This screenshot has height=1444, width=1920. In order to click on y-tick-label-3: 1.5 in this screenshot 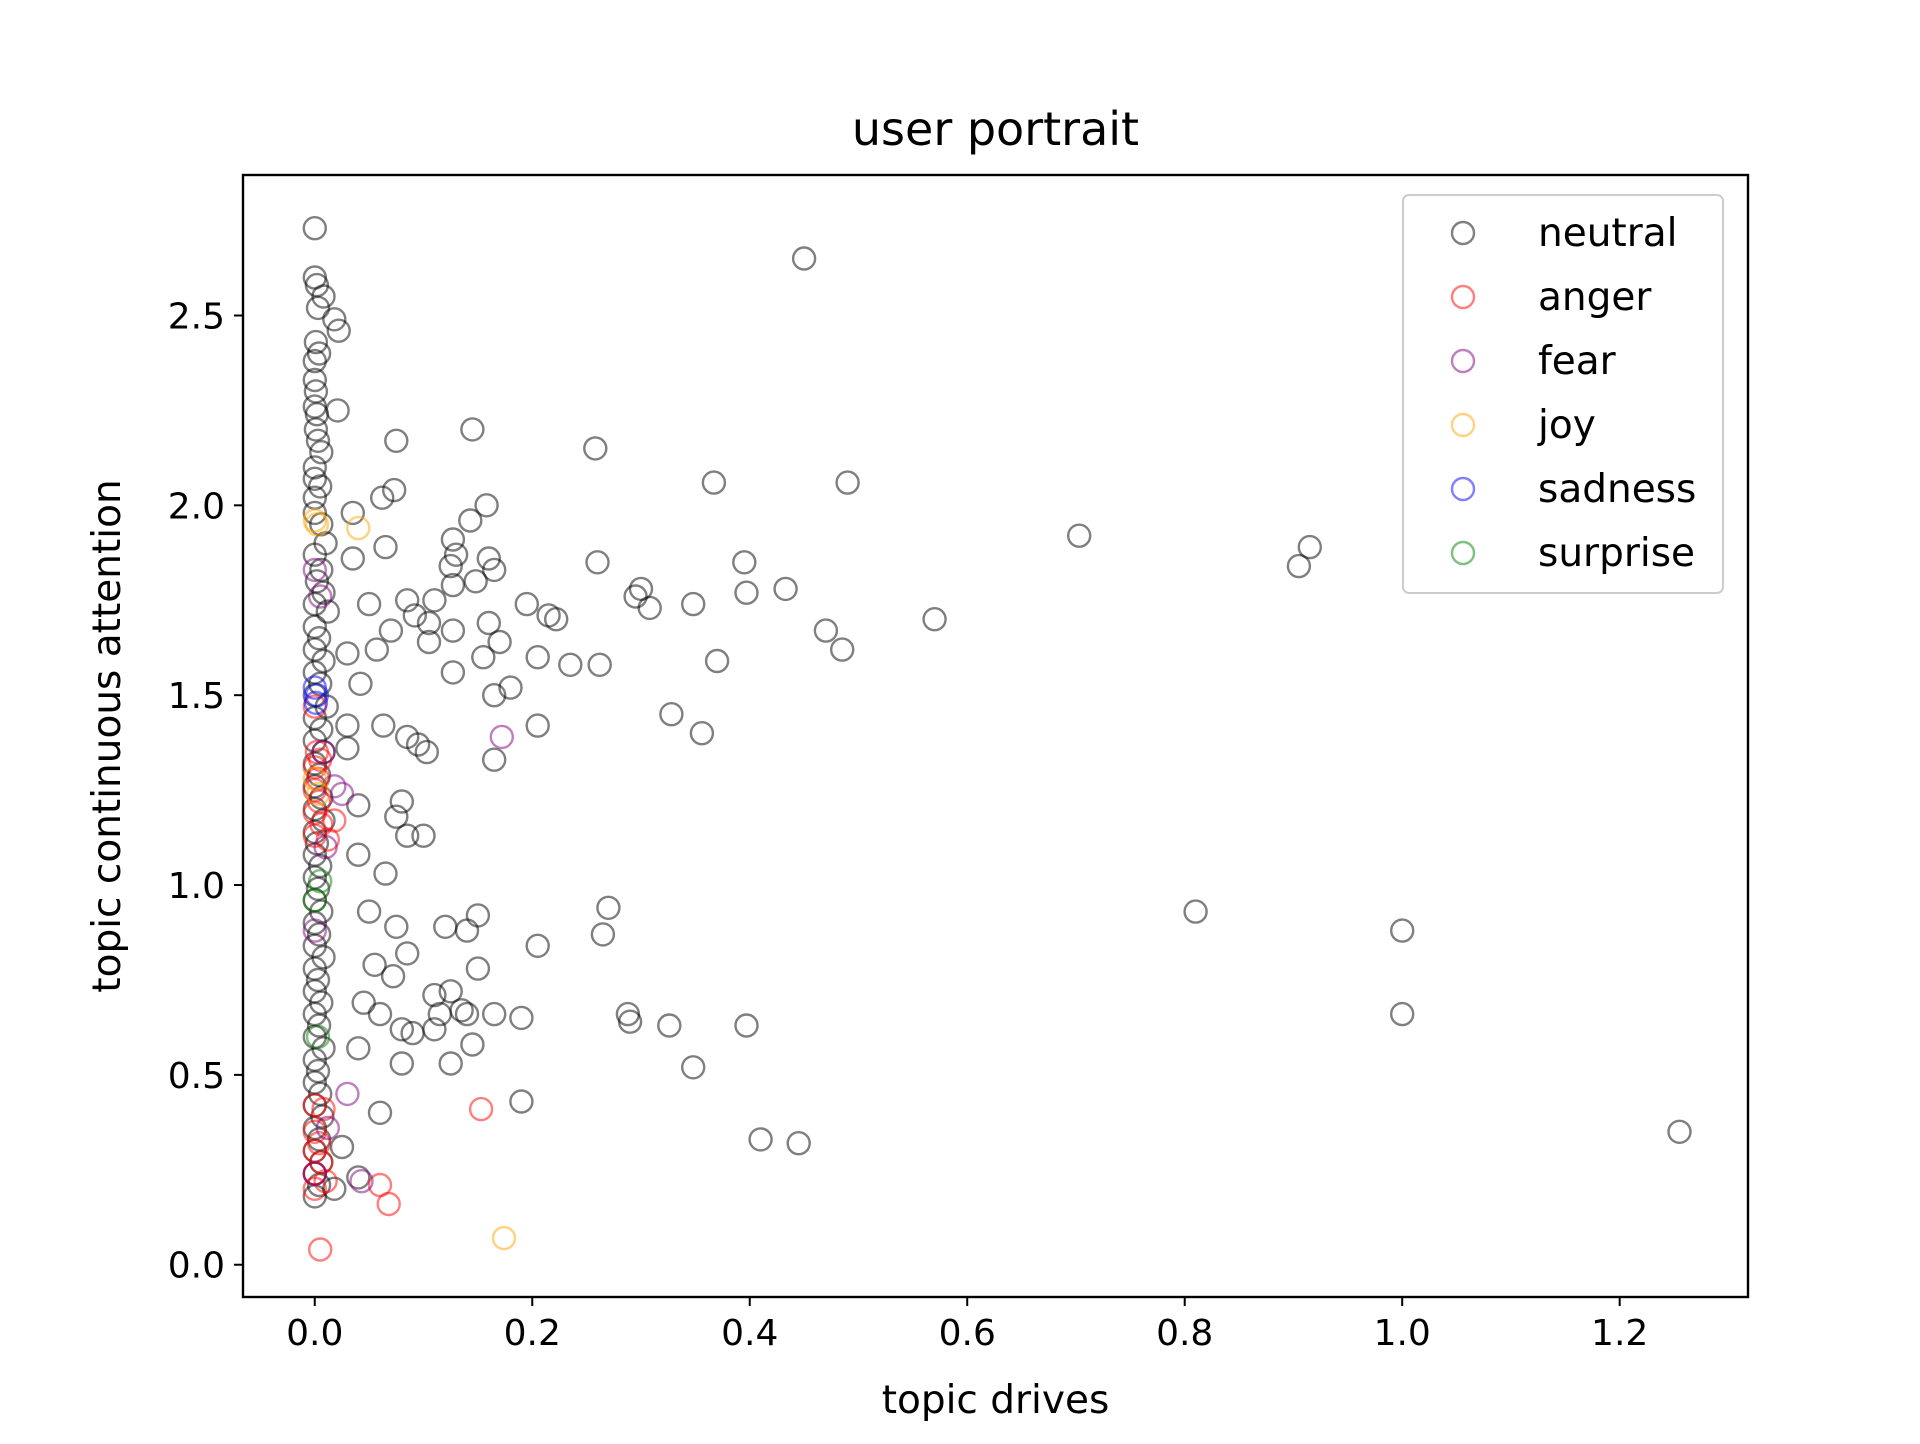, I will do `click(196, 696)`.